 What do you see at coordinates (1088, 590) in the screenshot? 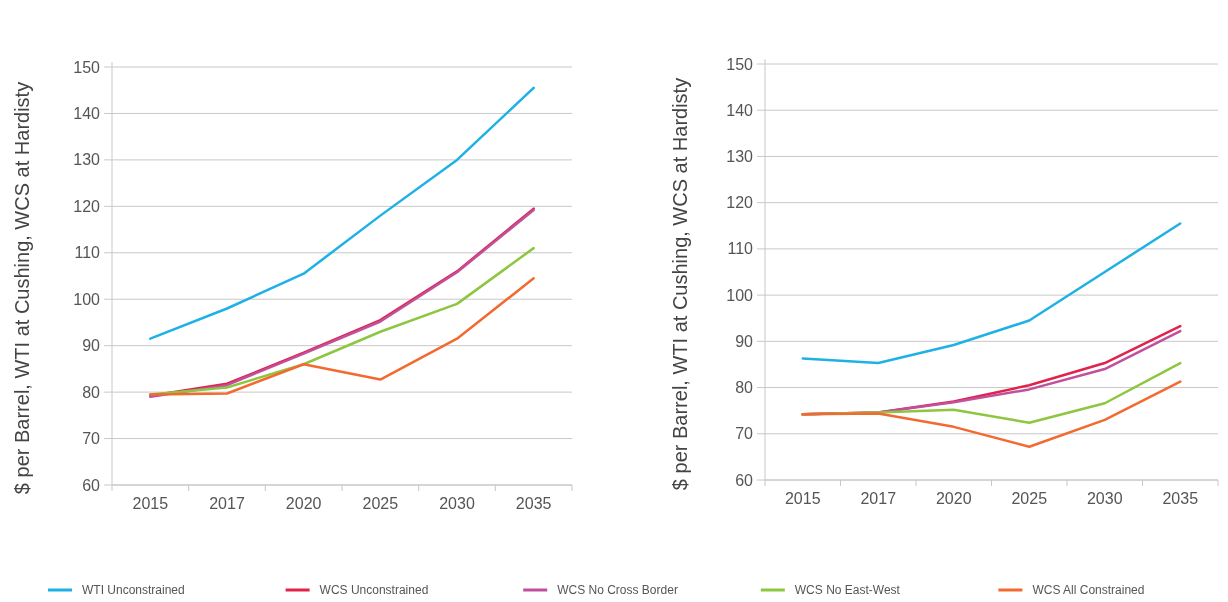
I see `legend-label: WCS All Constrained` at bounding box center [1088, 590].